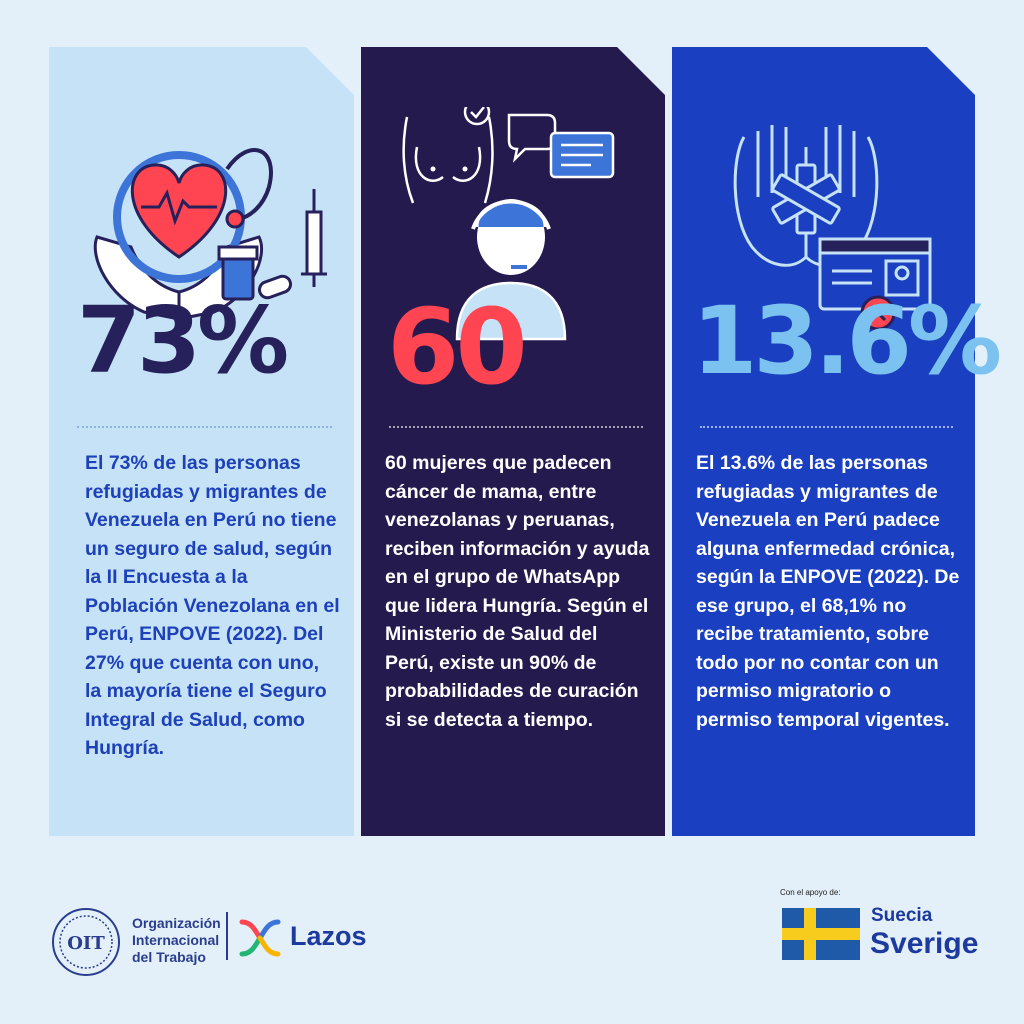 This screenshot has height=1024, width=1024. What do you see at coordinates (821, 934) in the screenshot?
I see `sweden-flag-icon` at bounding box center [821, 934].